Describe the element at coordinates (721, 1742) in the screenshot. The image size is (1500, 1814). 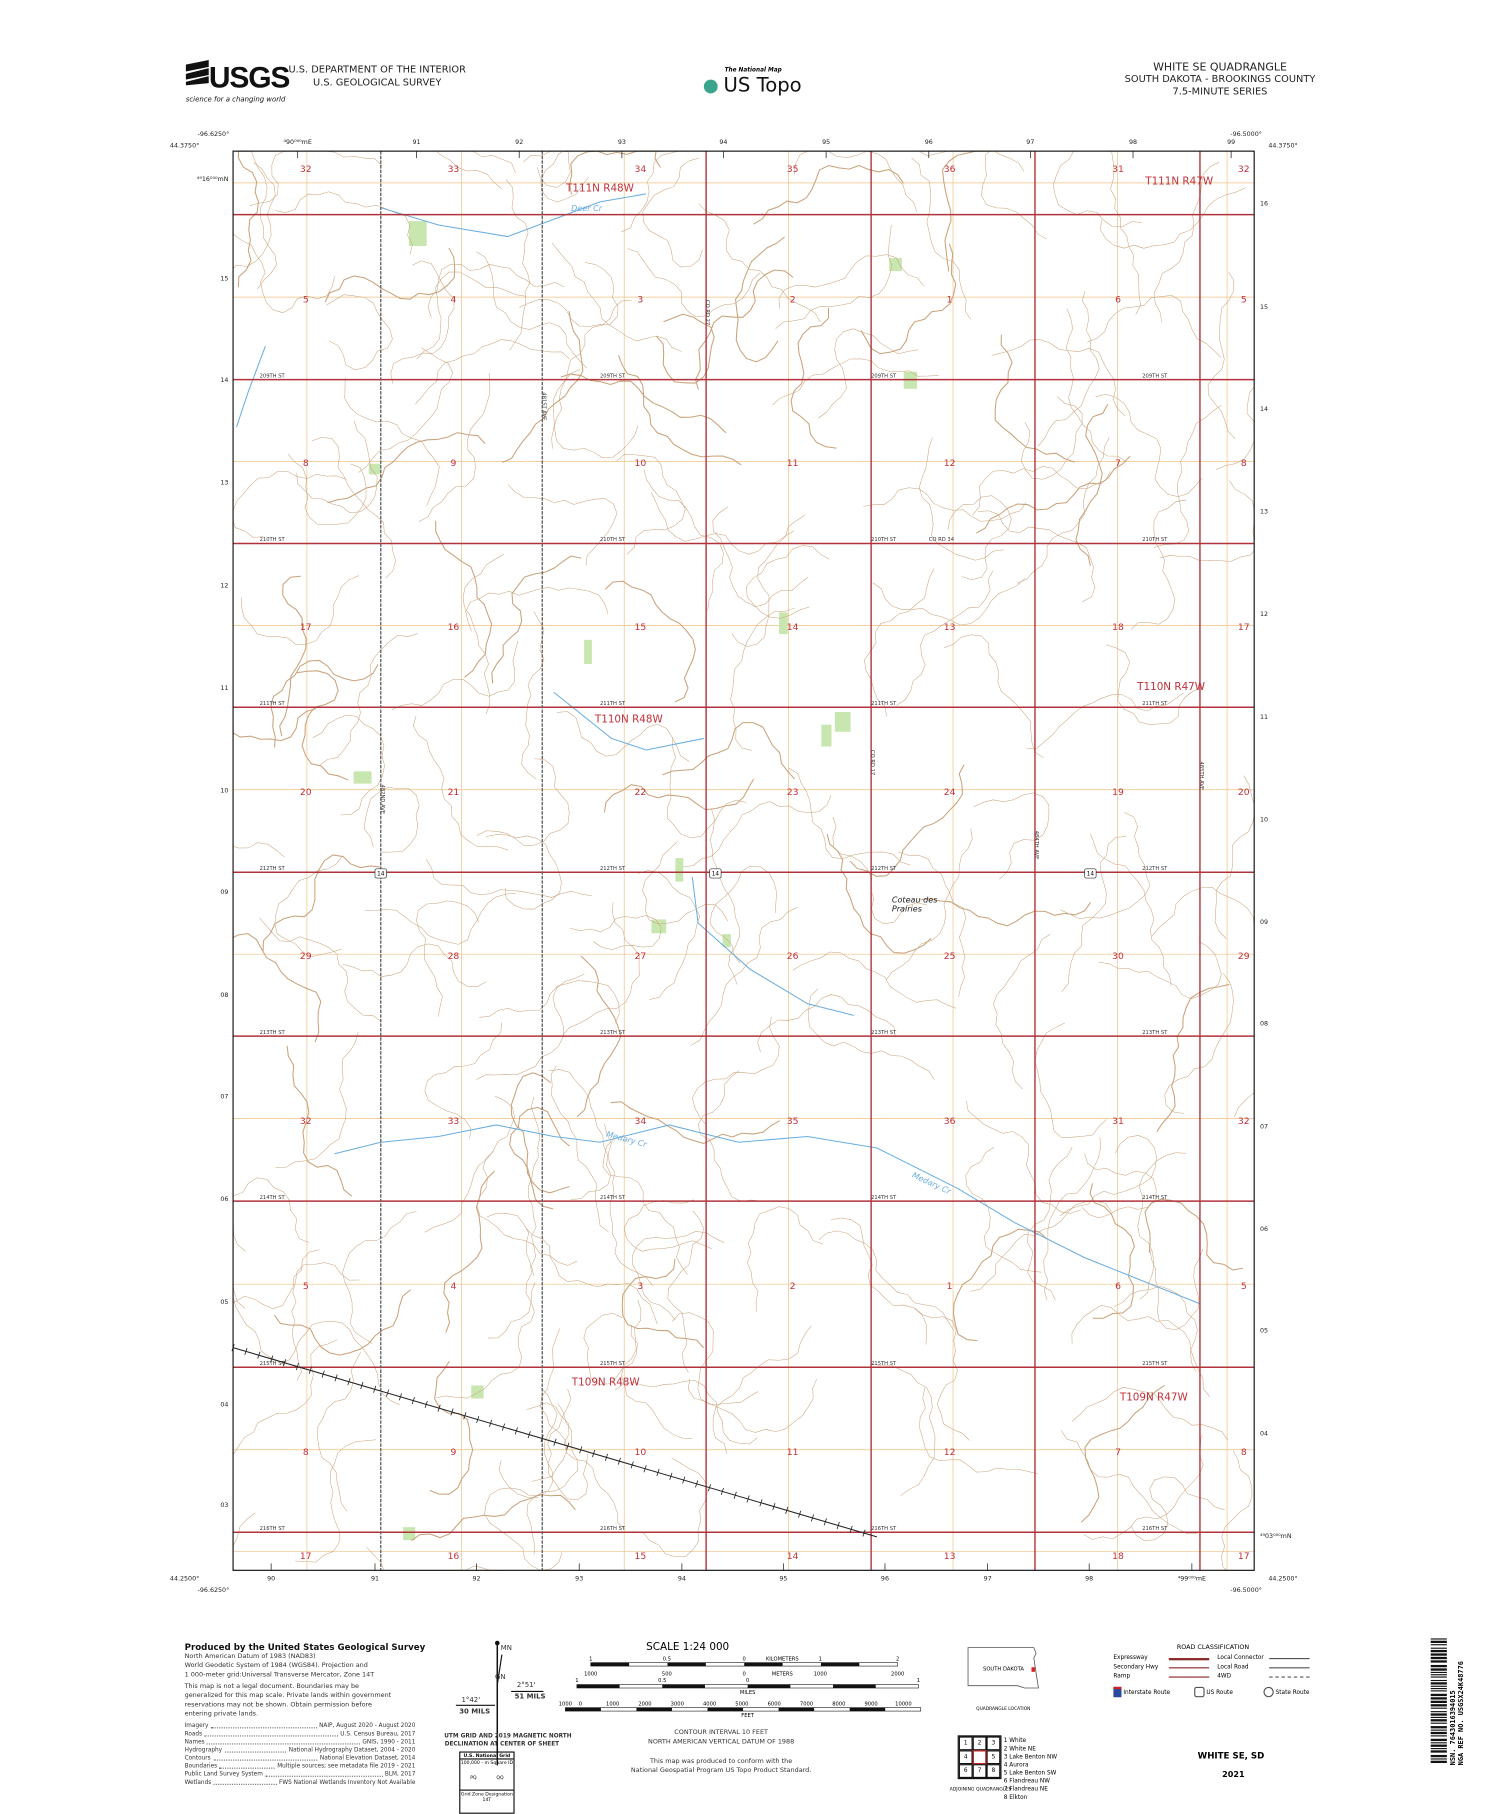
I see `vertical-datum: NORTH AMERICAN VERTICAL DATUM OF 1988` at that location.